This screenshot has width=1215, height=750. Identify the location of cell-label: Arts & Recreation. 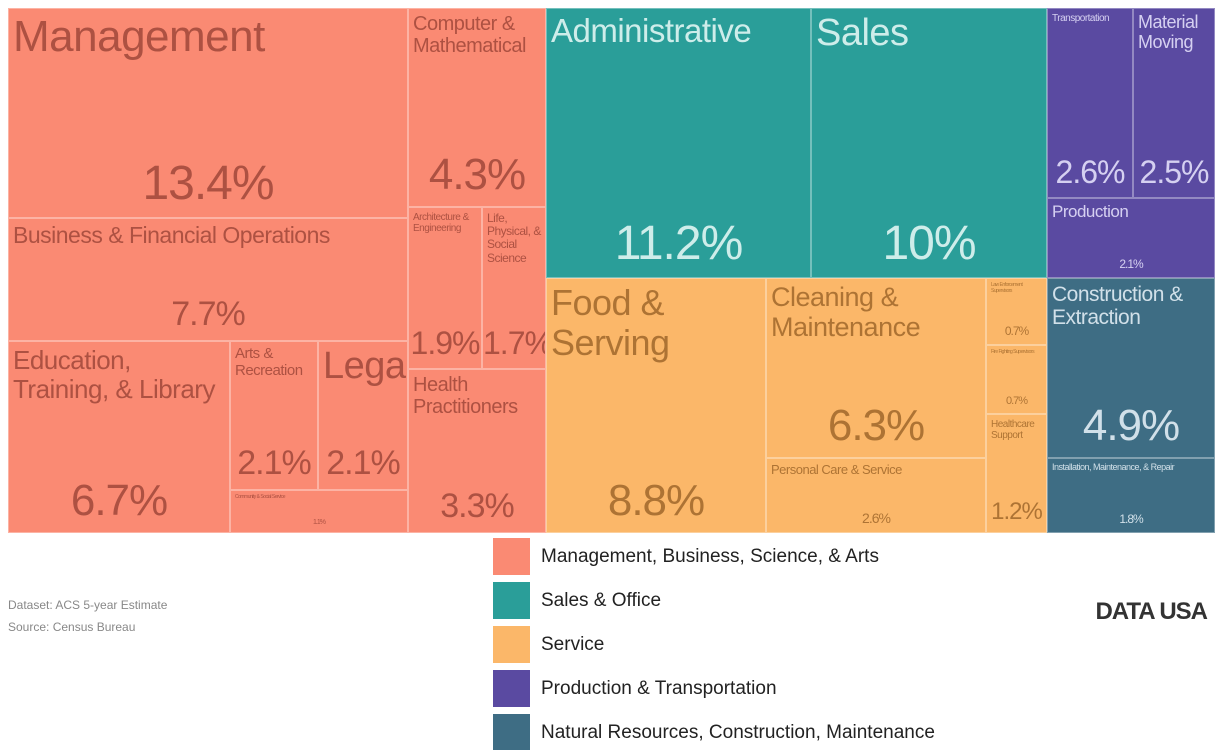
(269, 362).